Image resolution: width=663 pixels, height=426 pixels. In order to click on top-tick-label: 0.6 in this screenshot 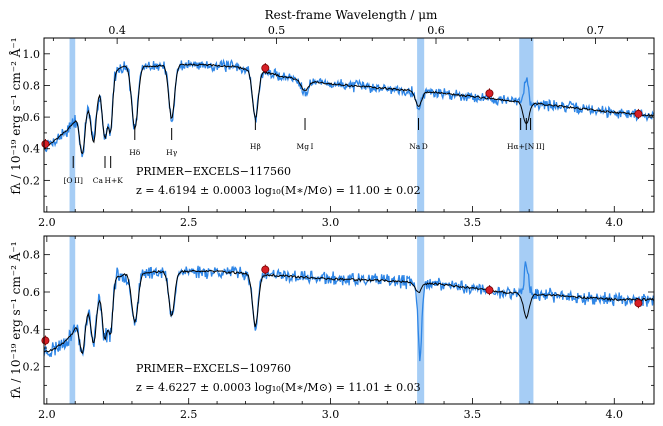, I will do `click(436, 30)`.